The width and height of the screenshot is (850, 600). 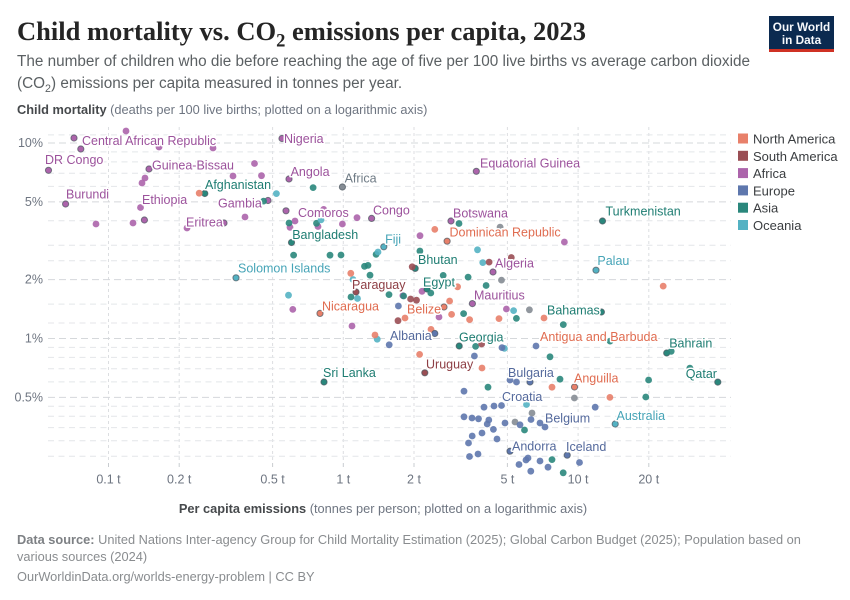 I want to click on svg-text: Bahamas, so click(x=573, y=311).